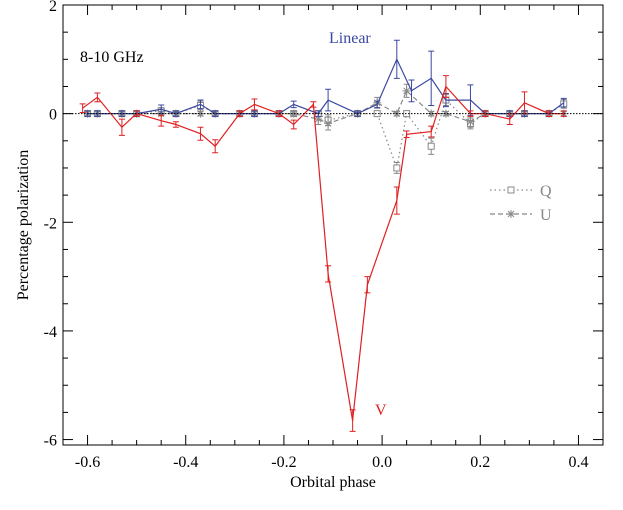 The image size is (623, 510). What do you see at coordinates (87, 462) in the screenshot?
I see `x-tick-label: -0.6` at bounding box center [87, 462].